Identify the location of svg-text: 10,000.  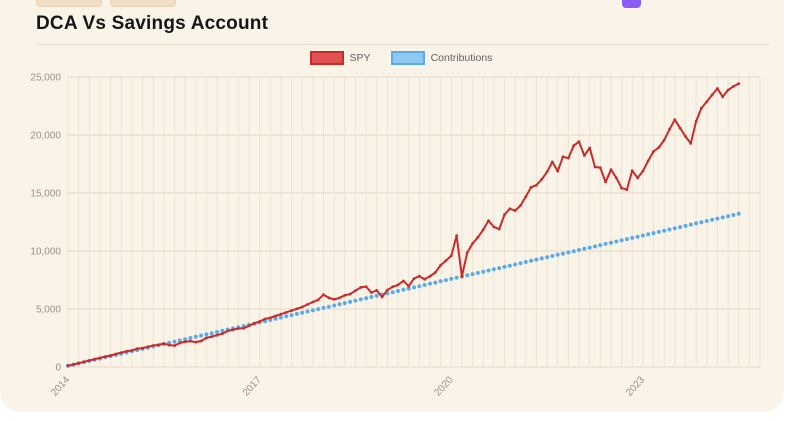
(45, 252).